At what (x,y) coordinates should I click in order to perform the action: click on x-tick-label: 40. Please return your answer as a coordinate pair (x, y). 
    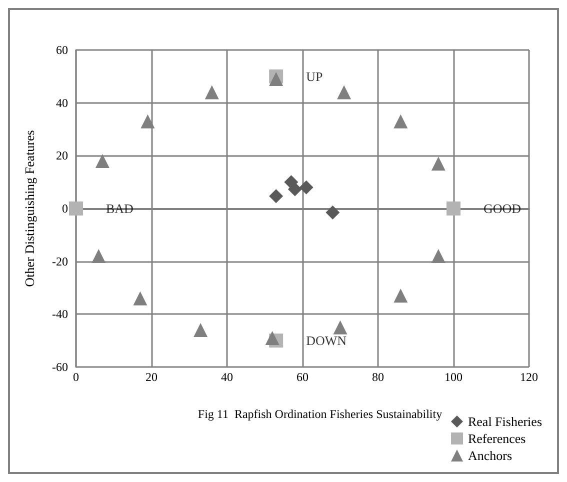
    Looking at the image, I should click on (227, 377).